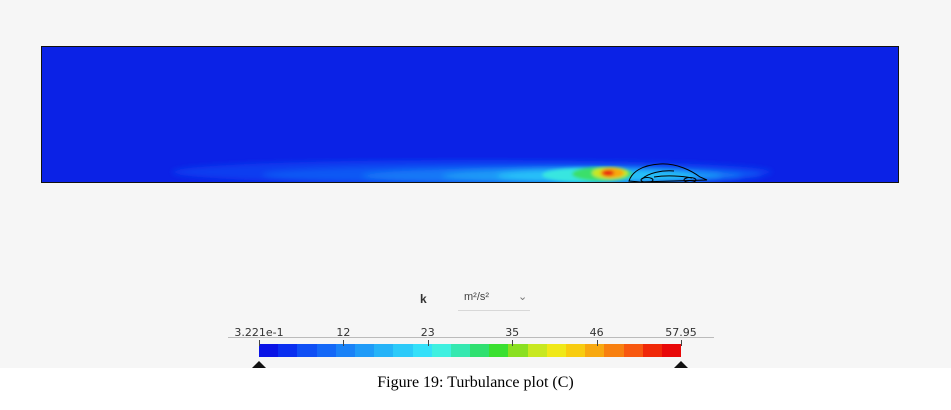  I want to click on vehicle-outline, so click(668, 172).